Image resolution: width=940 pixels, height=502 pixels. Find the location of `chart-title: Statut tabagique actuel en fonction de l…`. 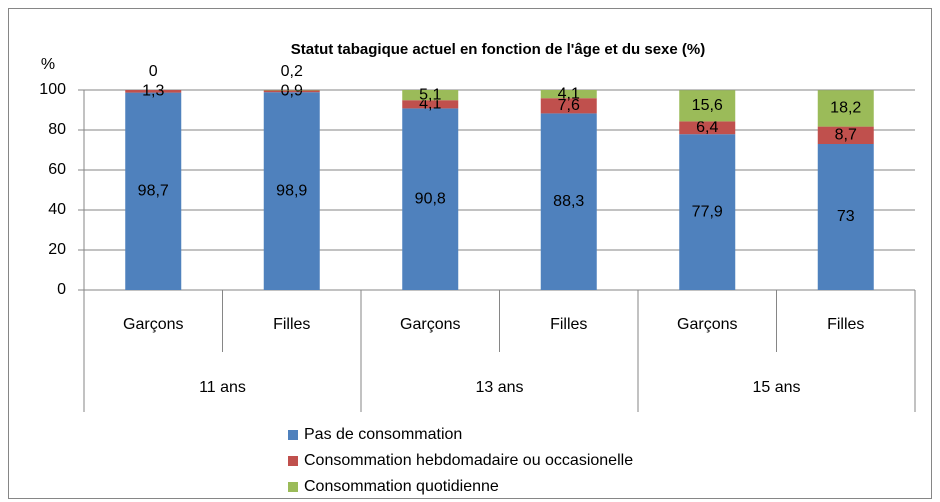

chart-title: Statut tabagique actuel en fonction de l… is located at coordinates (498, 49).